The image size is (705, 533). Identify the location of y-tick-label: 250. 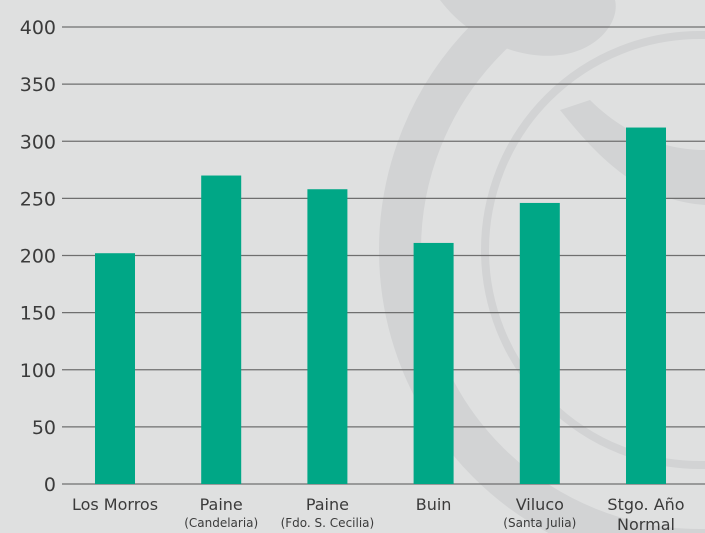
(38, 199).